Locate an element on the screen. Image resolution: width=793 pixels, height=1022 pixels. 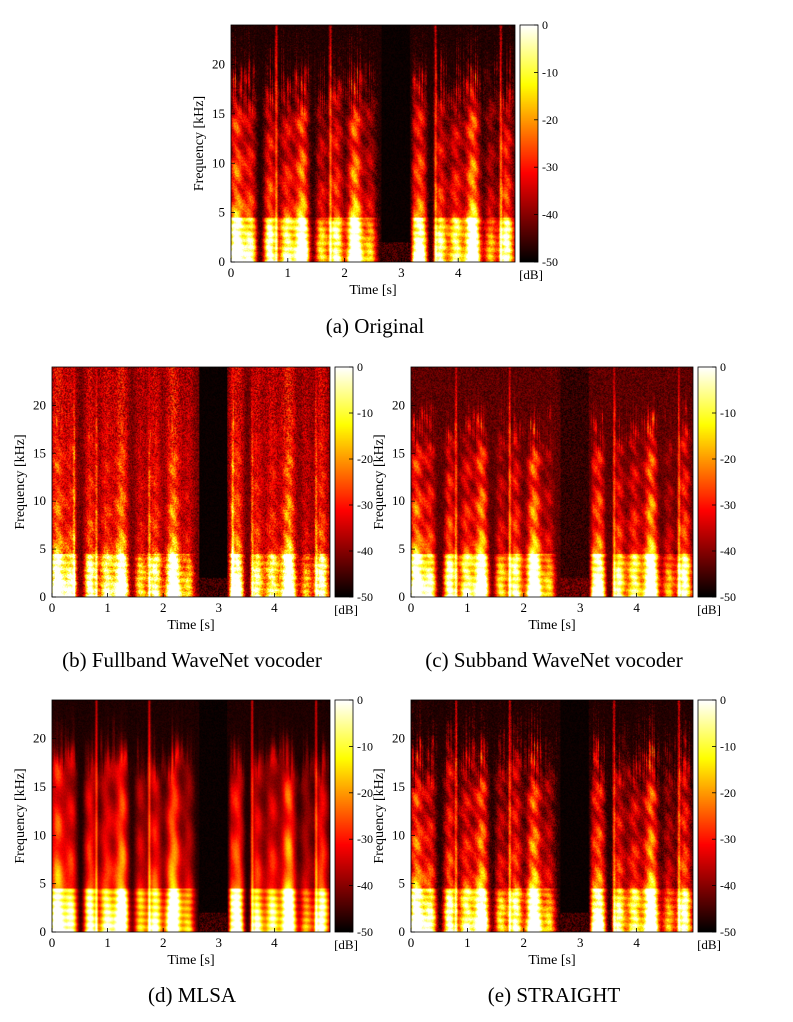
panel-caption: (b) Fullband WaveNet vocoder is located at coordinates (192, 660).